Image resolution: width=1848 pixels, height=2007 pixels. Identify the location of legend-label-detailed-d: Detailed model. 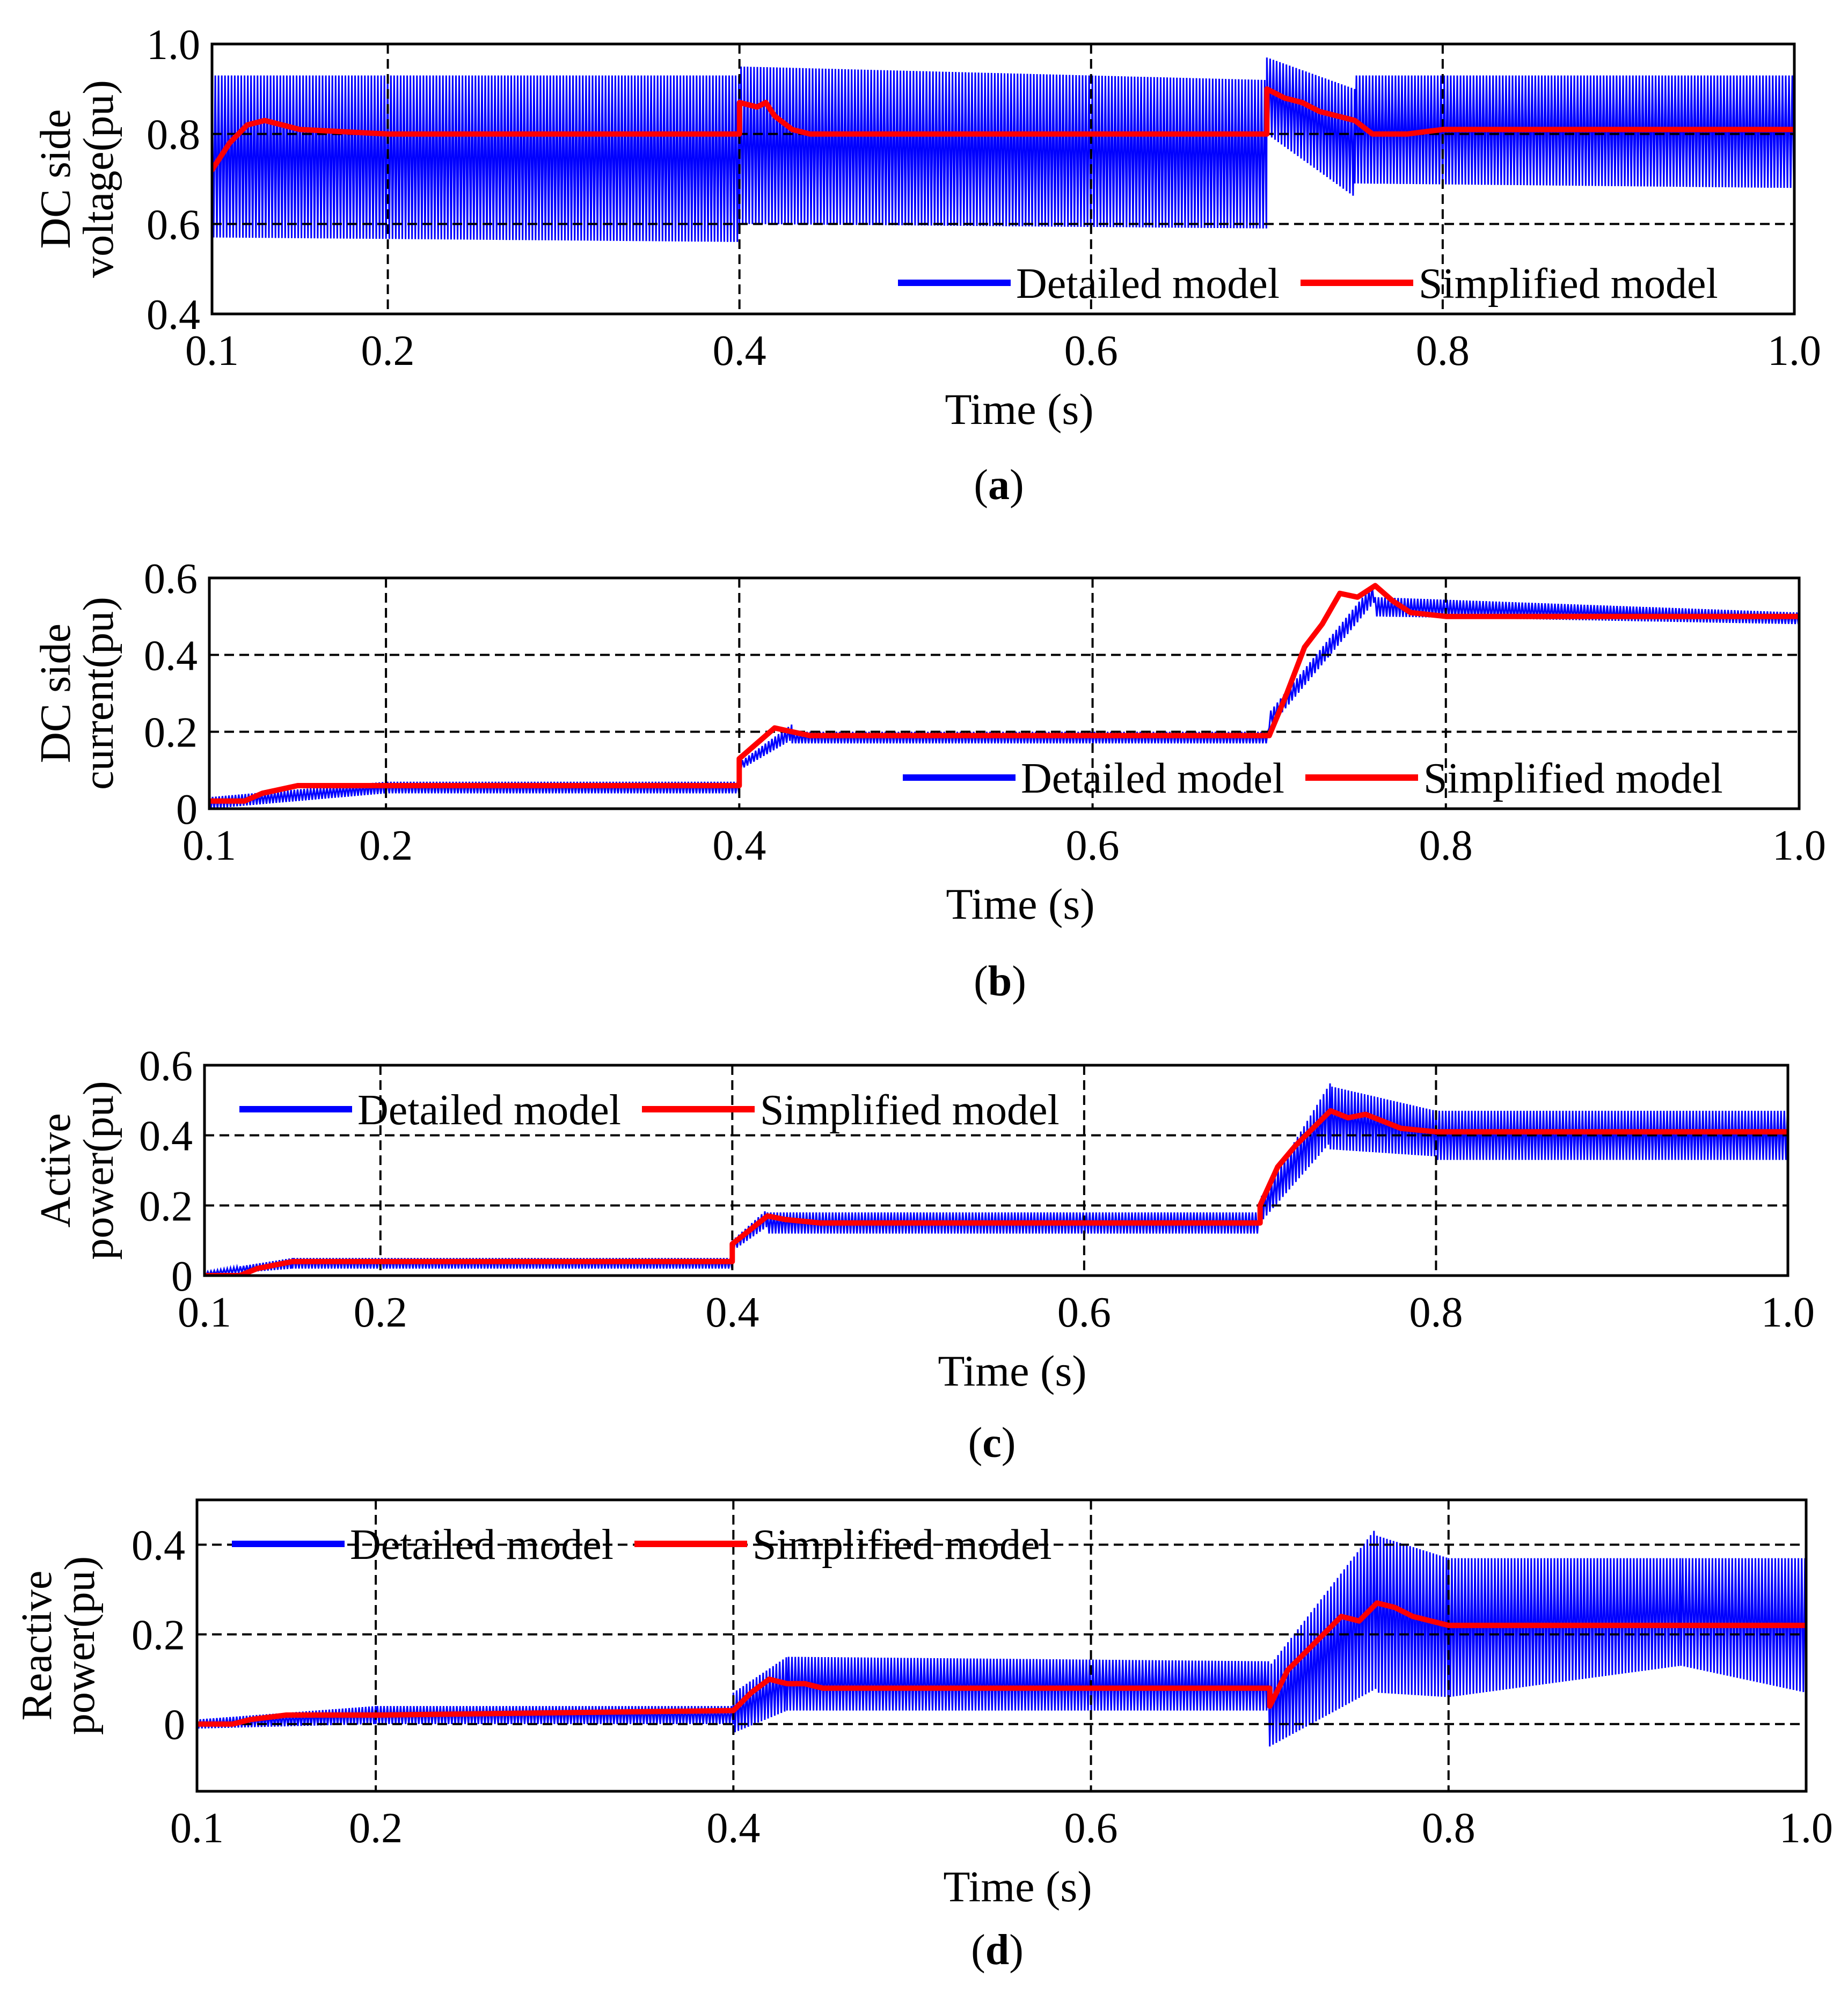
(481, 1545).